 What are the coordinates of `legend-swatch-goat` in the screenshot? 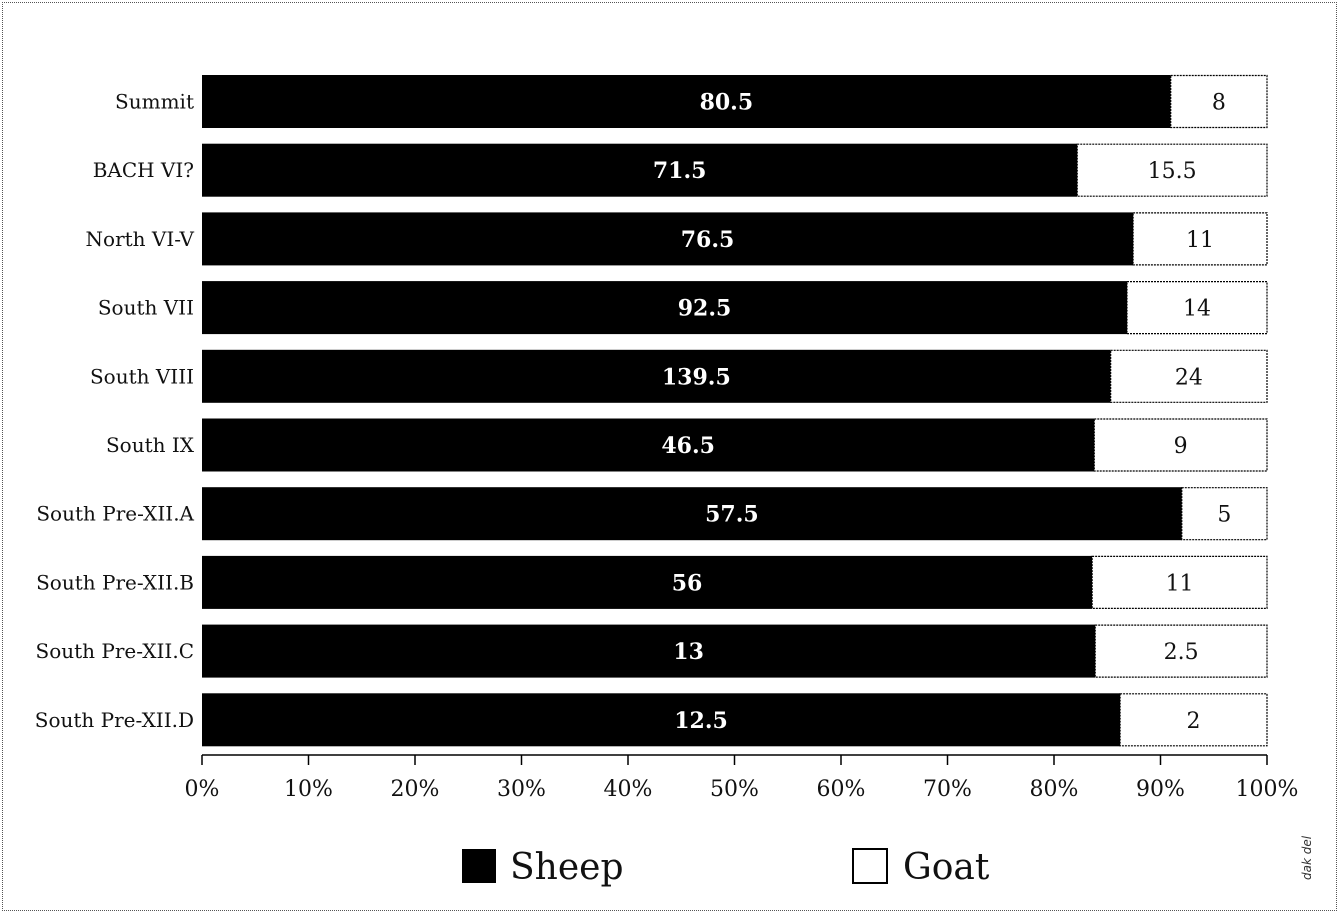 It's located at (870, 866).